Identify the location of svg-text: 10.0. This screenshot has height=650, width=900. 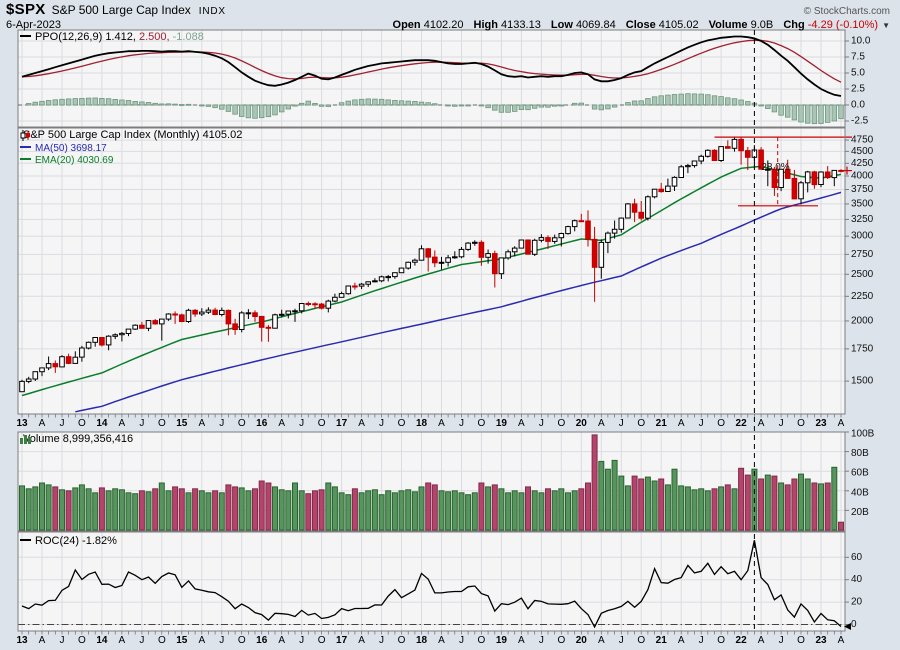
(861, 41).